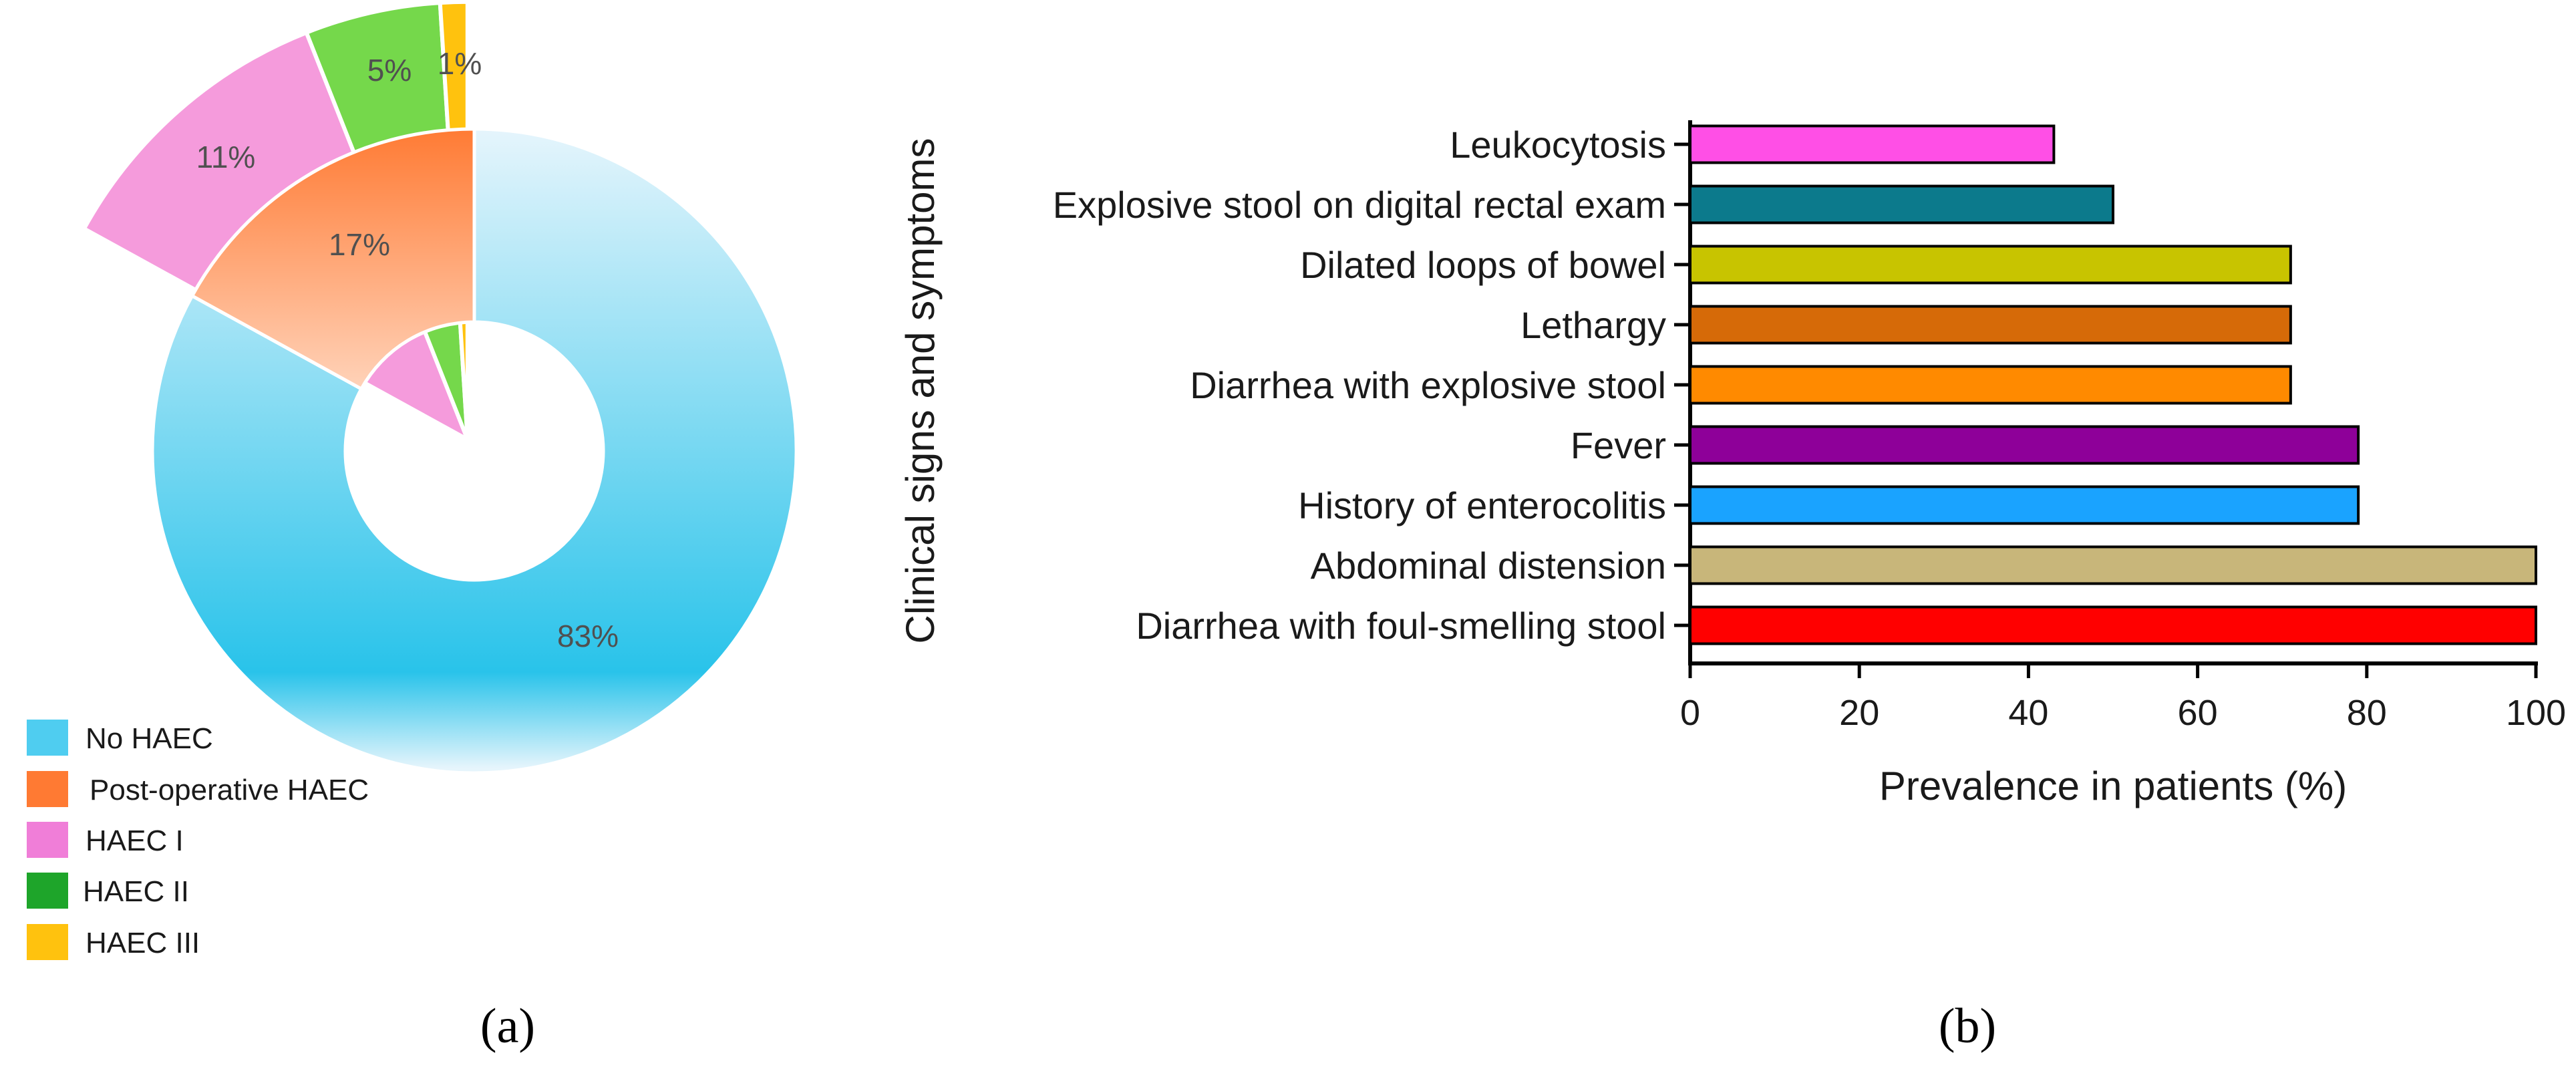  What do you see at coordinates (226, 157) in the screenshot?
I see `pie-data-label-haec-i: 11%` at bounding box center [226, 157].